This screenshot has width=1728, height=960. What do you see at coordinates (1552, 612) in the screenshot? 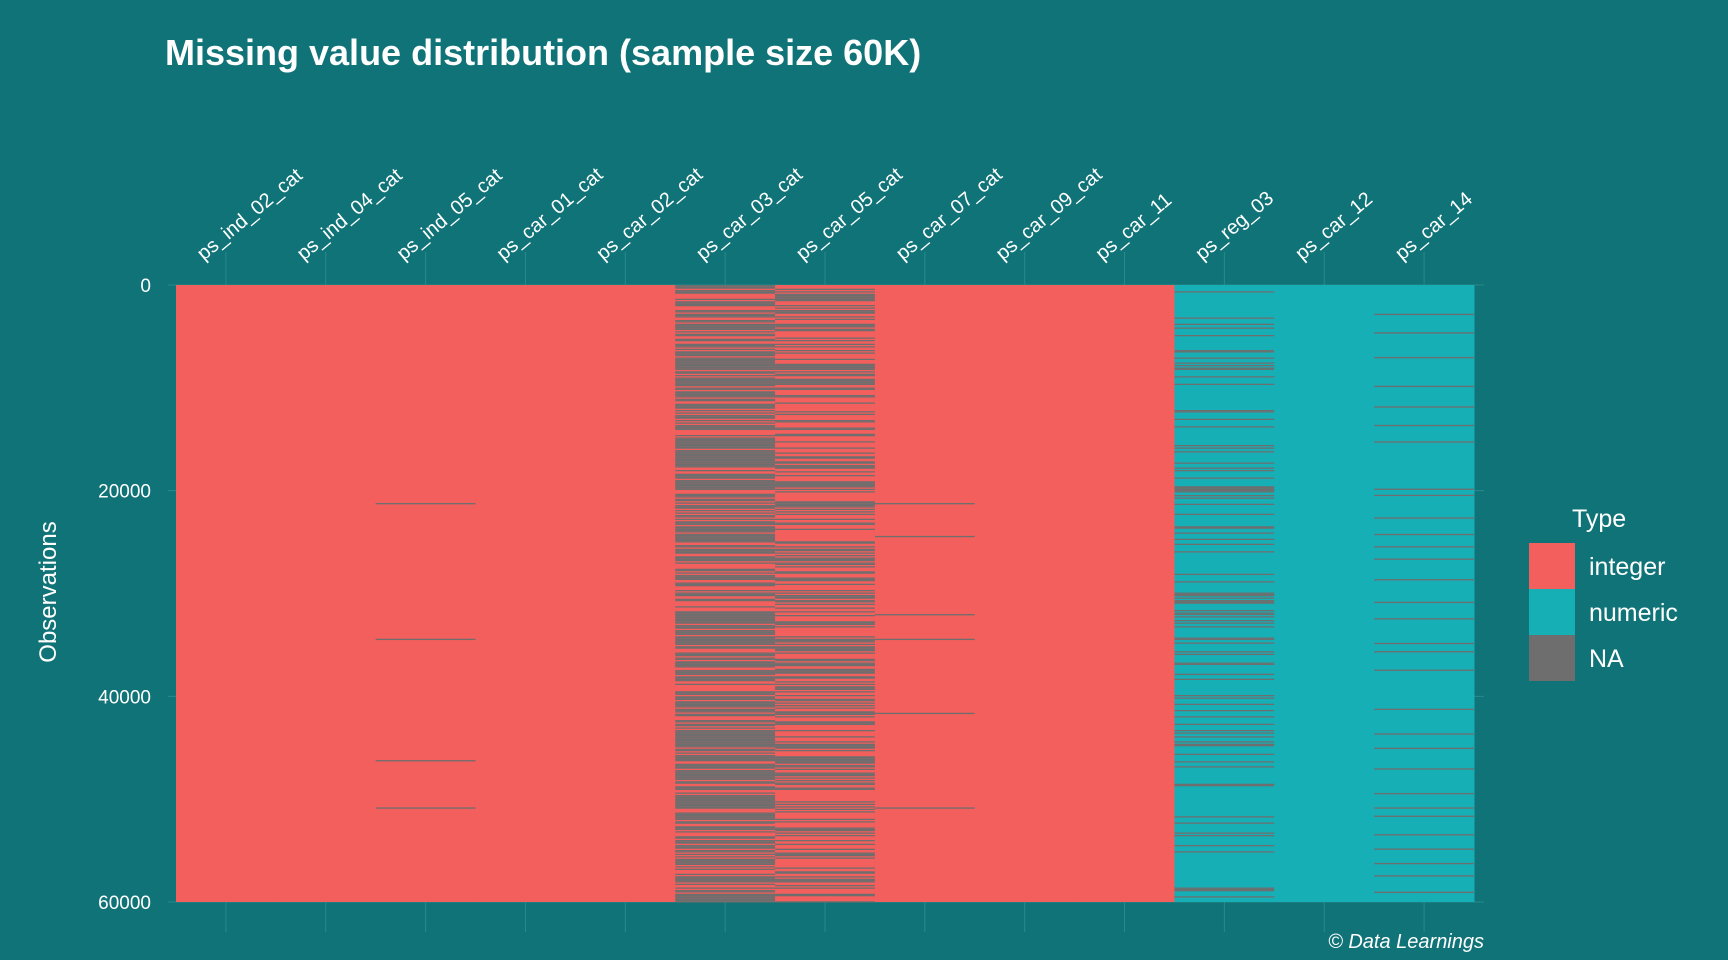
I see `legend-swatch` at bounding box center [1552, 612].